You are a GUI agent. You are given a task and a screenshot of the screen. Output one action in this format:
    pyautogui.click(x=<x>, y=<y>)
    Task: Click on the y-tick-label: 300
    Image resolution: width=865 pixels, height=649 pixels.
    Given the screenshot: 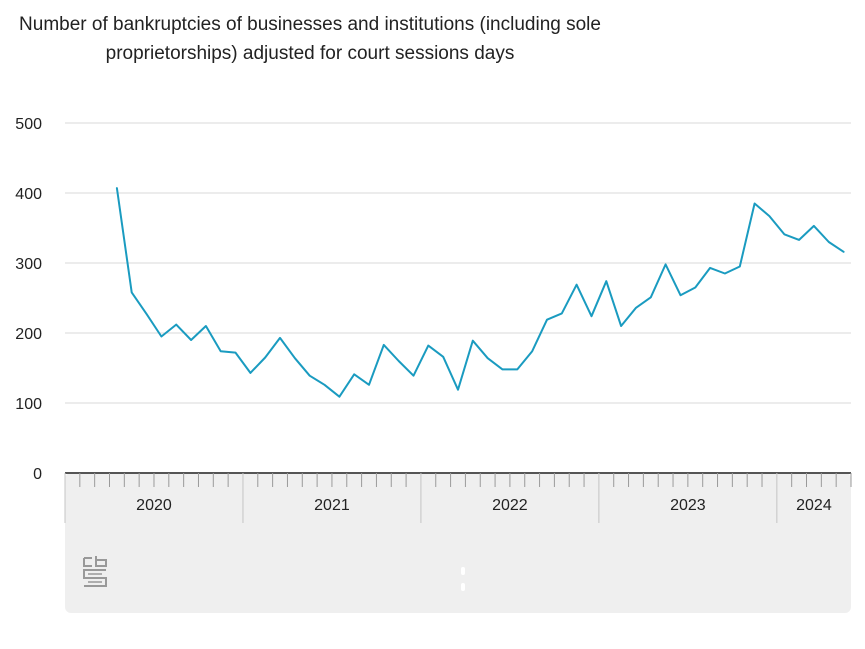 What is the action you would take?
    pyautogui.click(x=28, y=264)
    